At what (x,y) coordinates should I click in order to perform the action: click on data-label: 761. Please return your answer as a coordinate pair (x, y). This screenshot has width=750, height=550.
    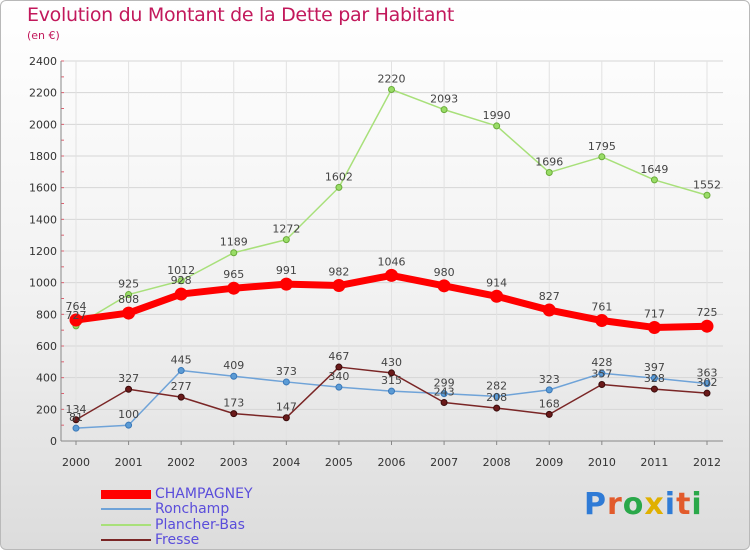
    Looking at the image, I should click on (601, 307).